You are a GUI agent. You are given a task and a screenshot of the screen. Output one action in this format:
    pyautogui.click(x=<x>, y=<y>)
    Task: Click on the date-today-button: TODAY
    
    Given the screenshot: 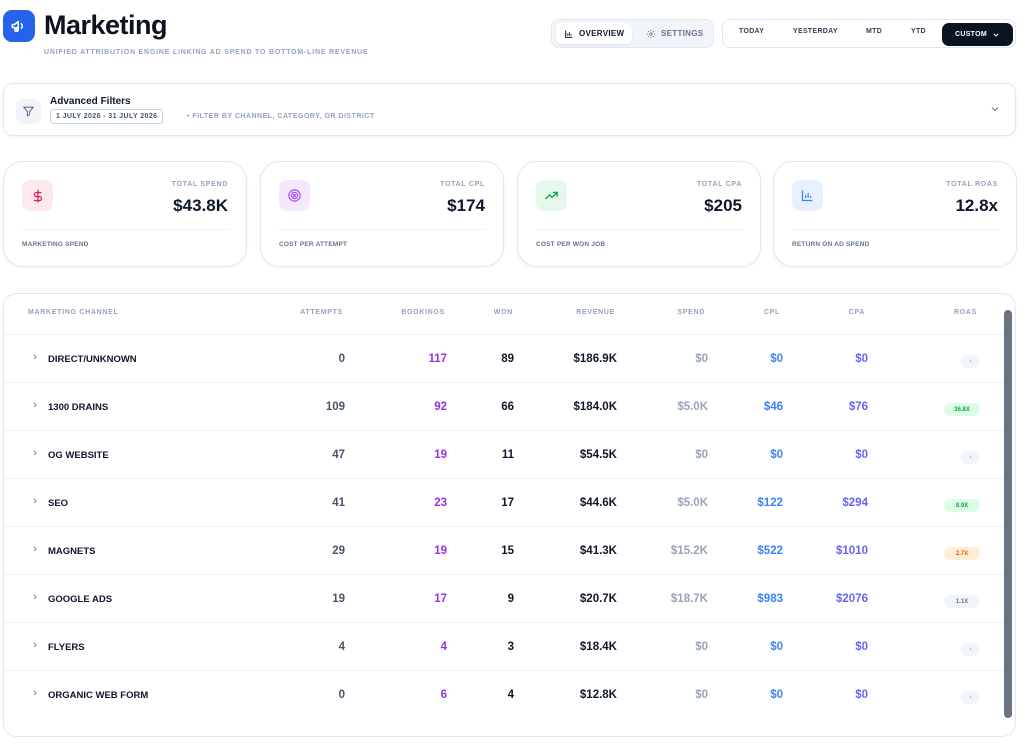 What is the action you would take?
    pyautogui.click(x=752, y=31)
    